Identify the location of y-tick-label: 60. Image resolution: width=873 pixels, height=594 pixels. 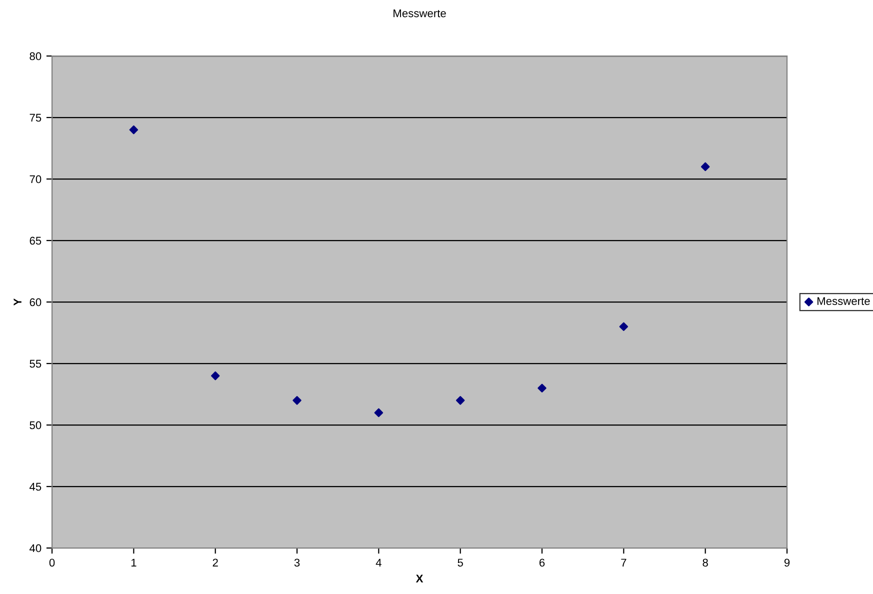
(36, 302).